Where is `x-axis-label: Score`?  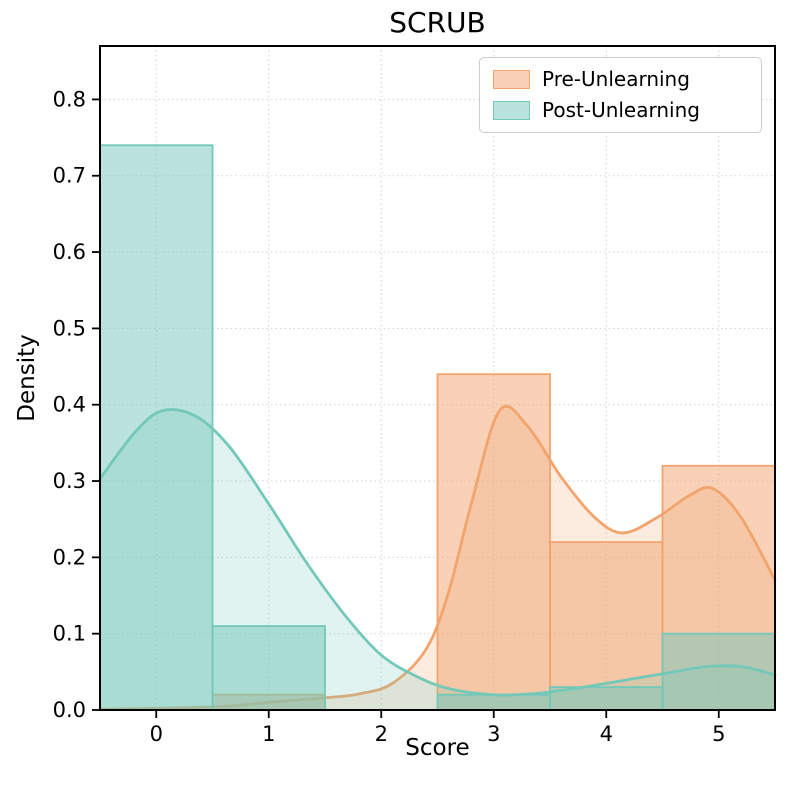 x-axis-label: Score is located at coordinates (437, 748).